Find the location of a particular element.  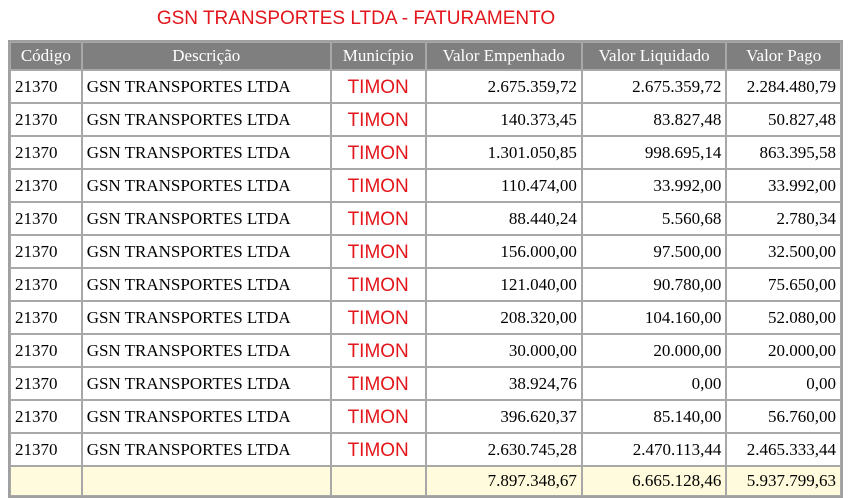

cell-valor-pago: 56.760,00 is located at coordinates (783, 416).